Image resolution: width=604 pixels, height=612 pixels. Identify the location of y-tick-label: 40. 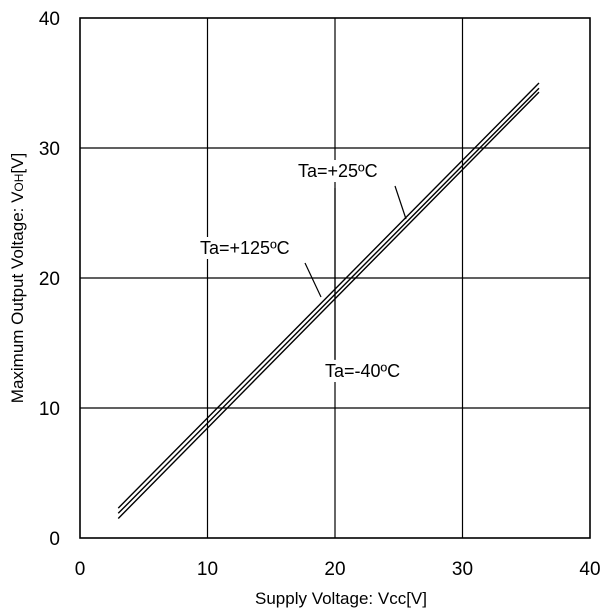
(49, 19).